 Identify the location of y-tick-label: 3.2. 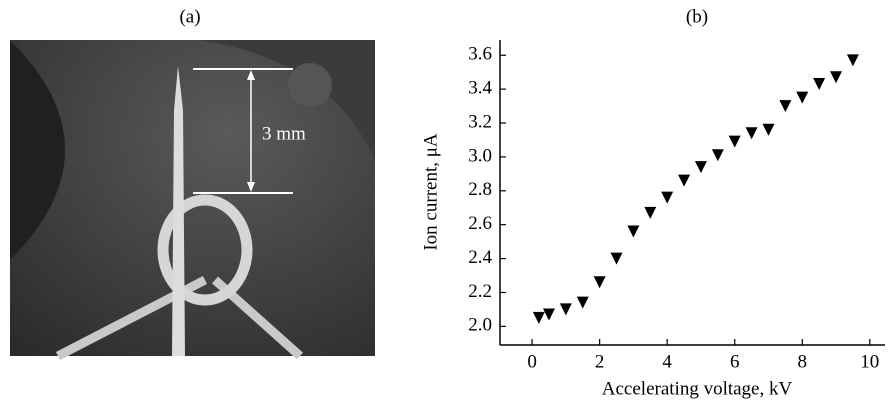
(480, 121).